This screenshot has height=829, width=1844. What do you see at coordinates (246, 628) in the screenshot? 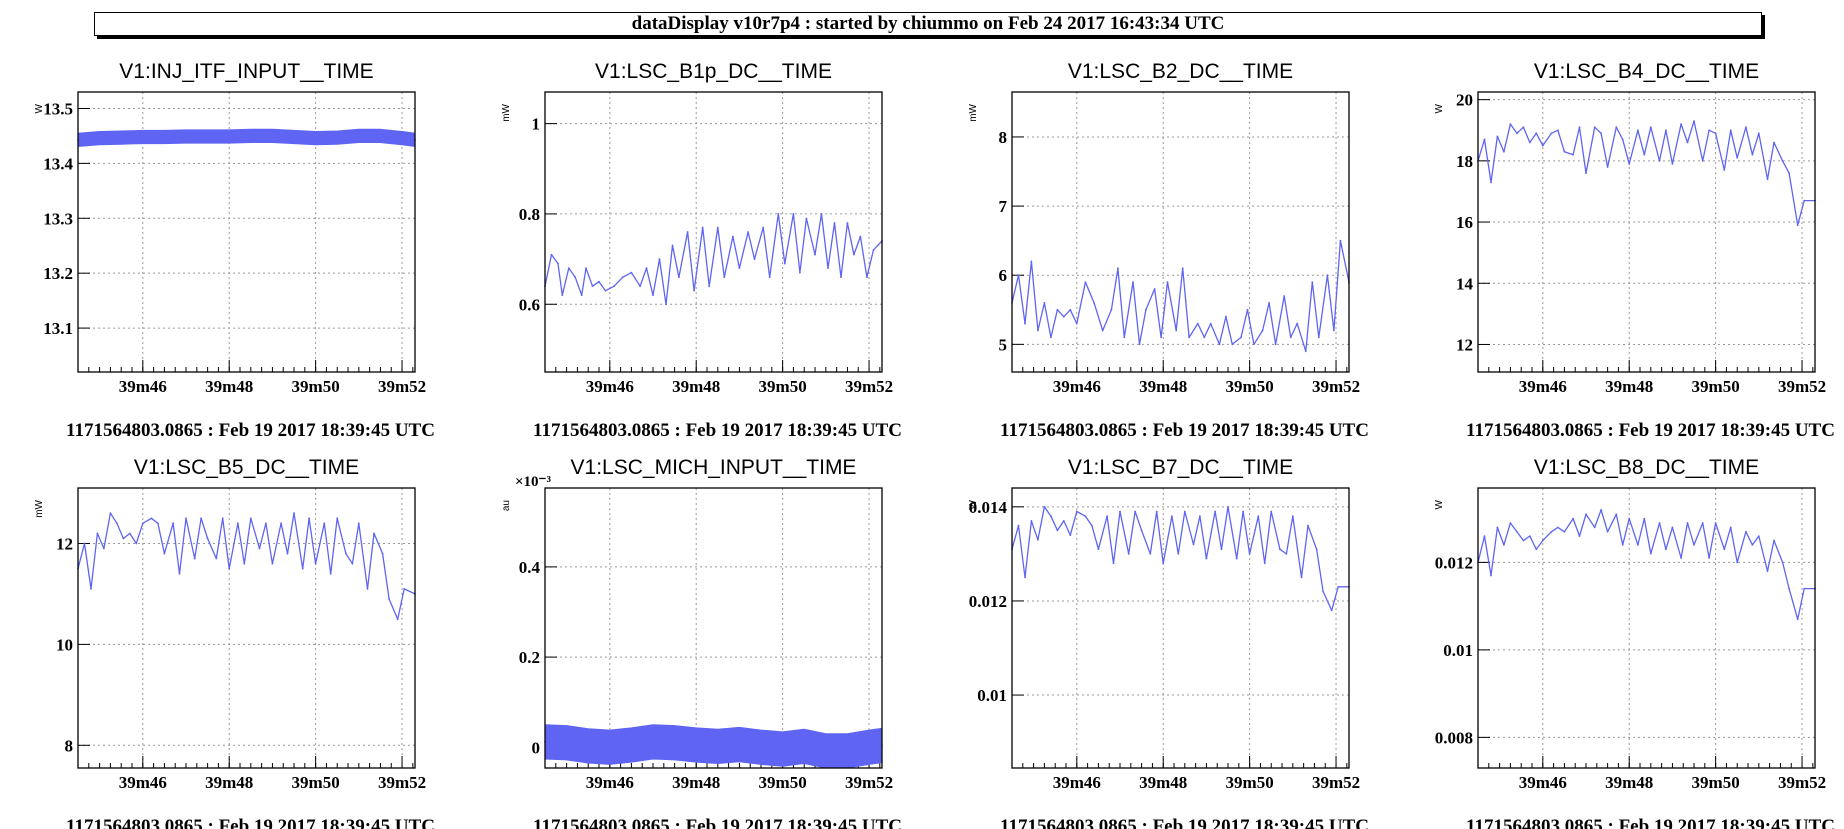
I see `plot-frame` at bounding box center [246, 628].